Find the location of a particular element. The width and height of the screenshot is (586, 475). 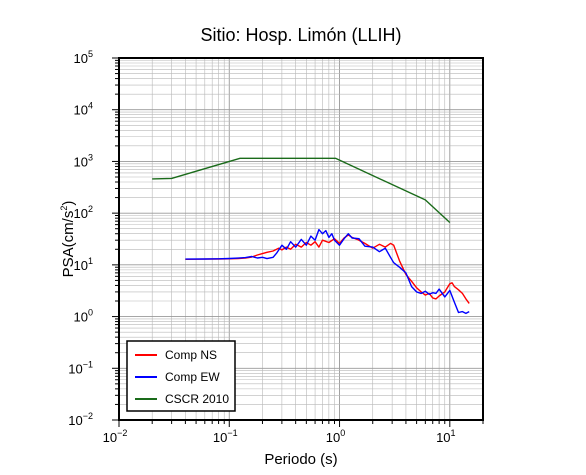

legend: Comp NS Comp EW CSCR 2010 is located at coordinates (181, 376).